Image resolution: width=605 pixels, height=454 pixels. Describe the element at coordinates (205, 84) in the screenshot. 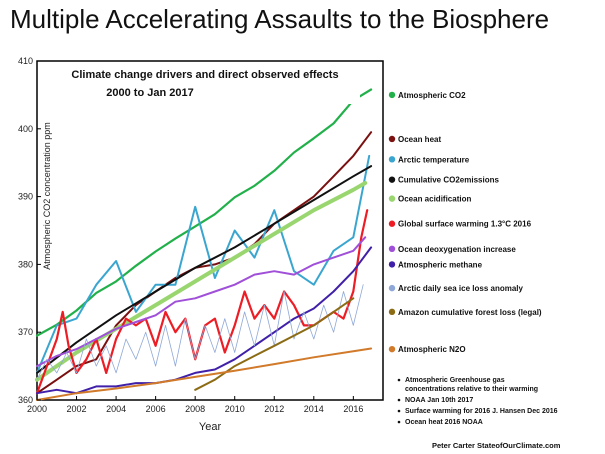

I see `inner-title-box` at that location.